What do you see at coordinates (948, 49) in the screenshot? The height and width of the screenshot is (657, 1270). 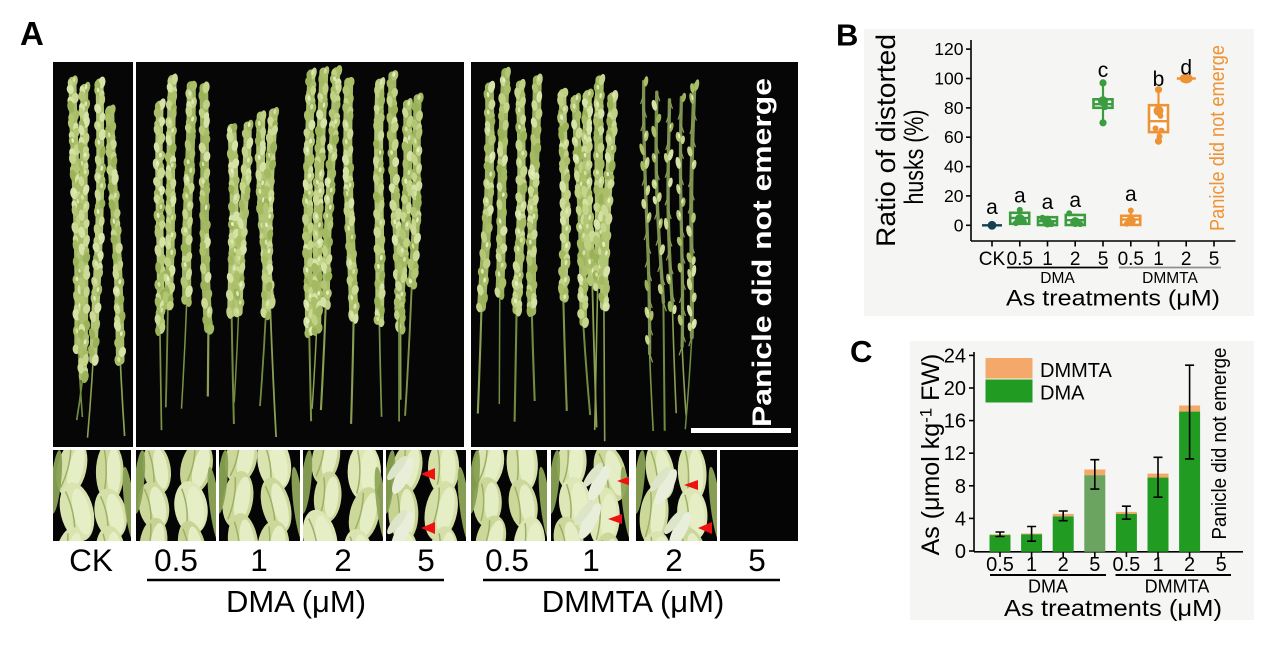 I see `svg-text: 120` at bounding box center [948, 49].